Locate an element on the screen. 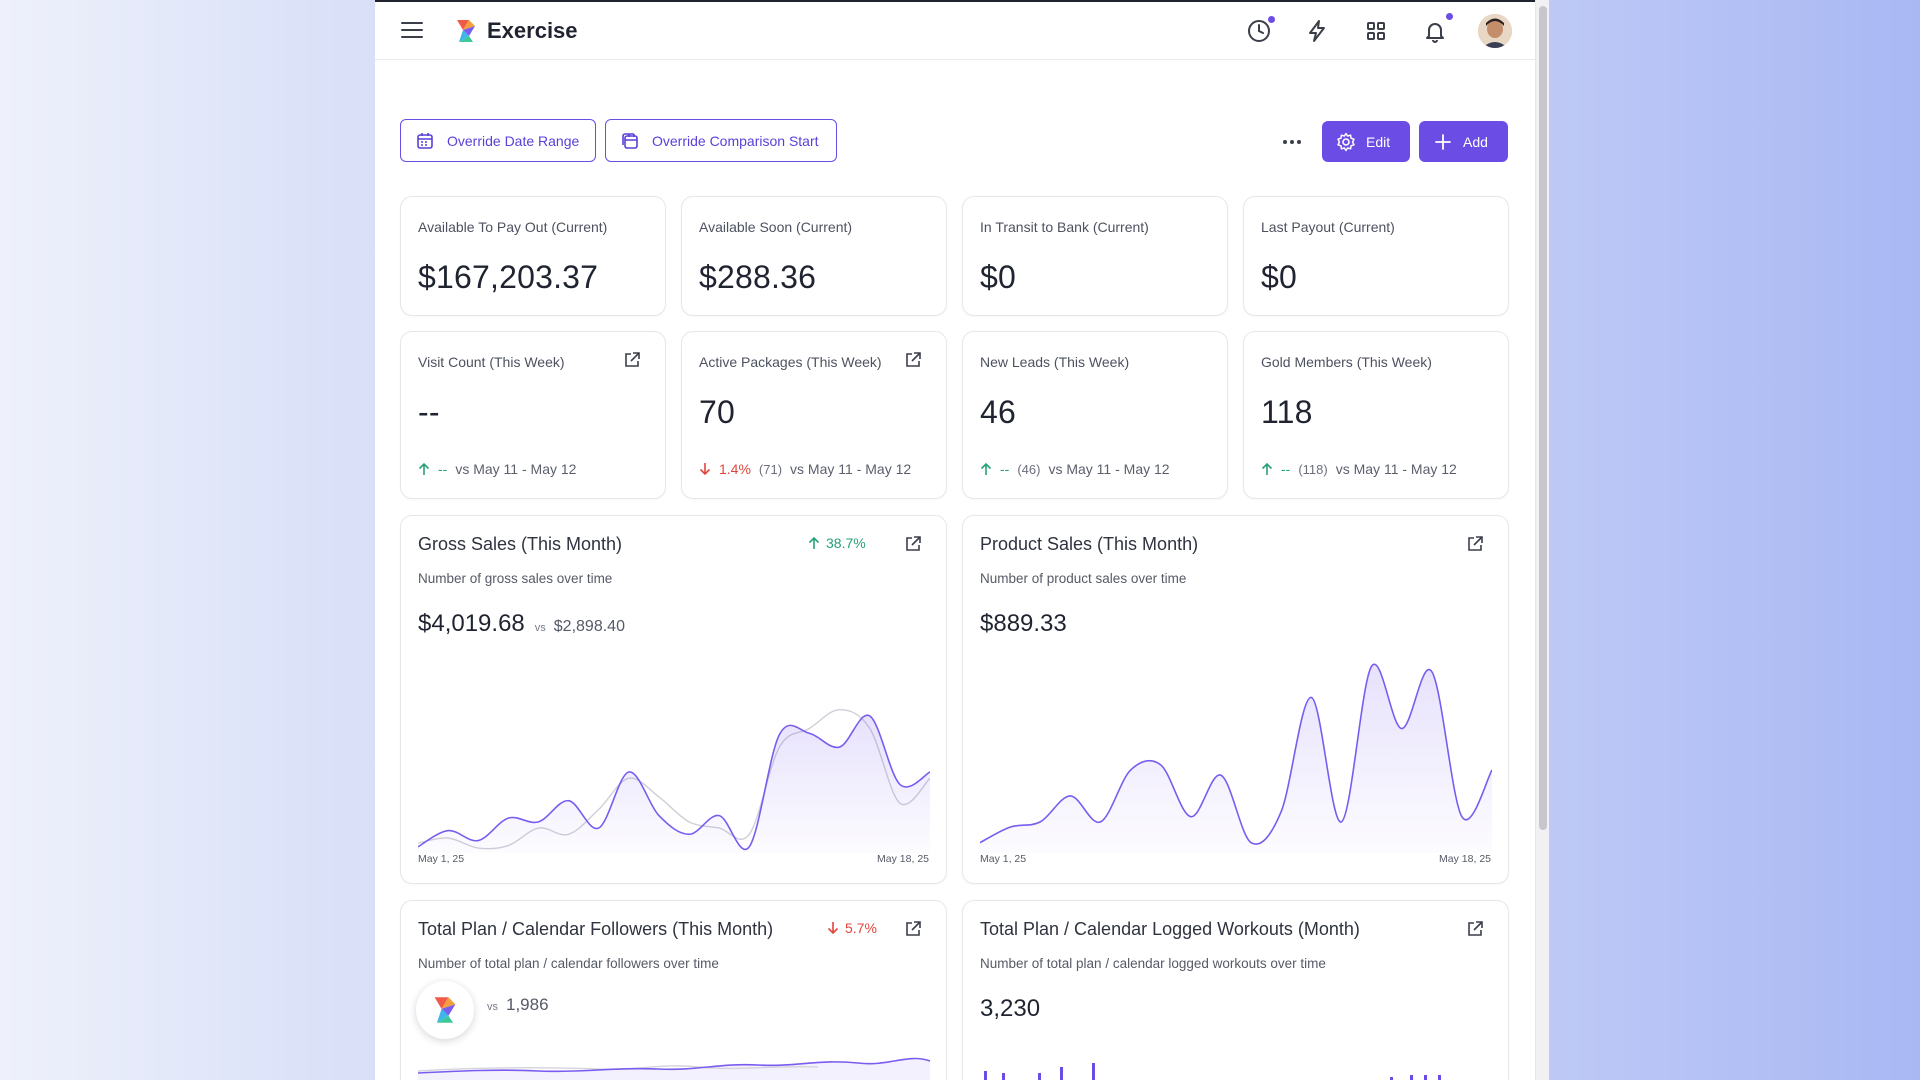  calendar-icon is located at coordinates (425, 140).